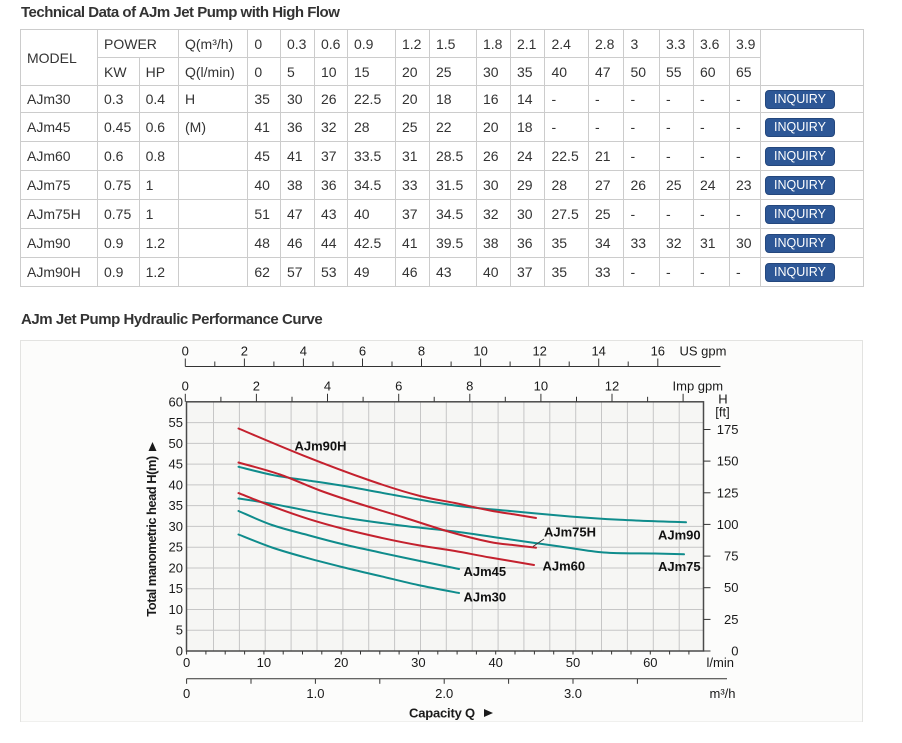 Image resolution: width=902 pixels, height=743 pixels. Describe the element at coordinates (176, 463) in the screenshot. I see `svg-text: 45` at that location.